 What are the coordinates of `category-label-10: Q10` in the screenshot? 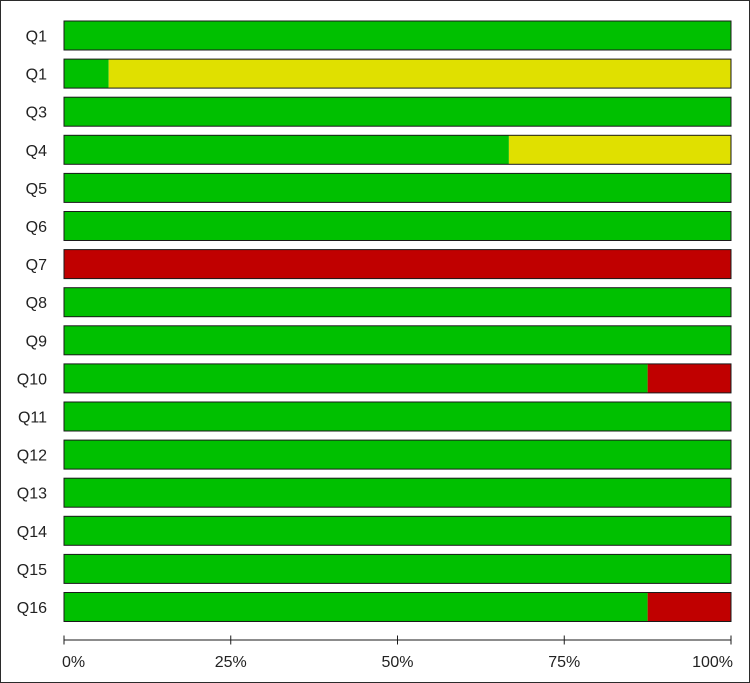 It's located at (32, 379).